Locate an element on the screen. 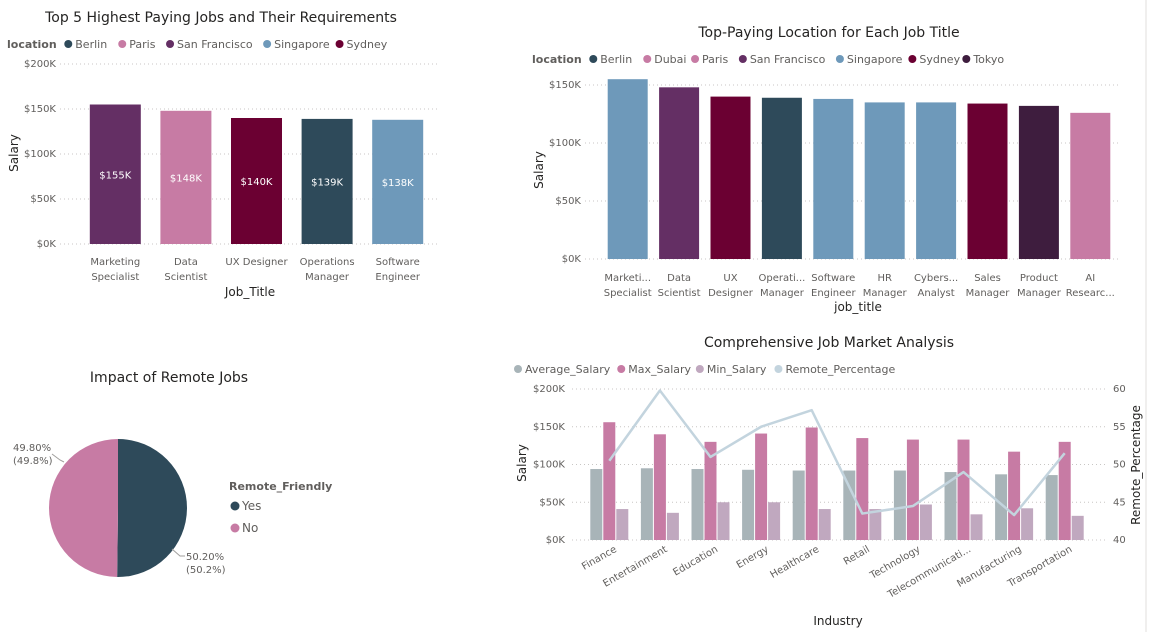  toploc-legend-dot-san-francisco is located at coordinates (742, 59).